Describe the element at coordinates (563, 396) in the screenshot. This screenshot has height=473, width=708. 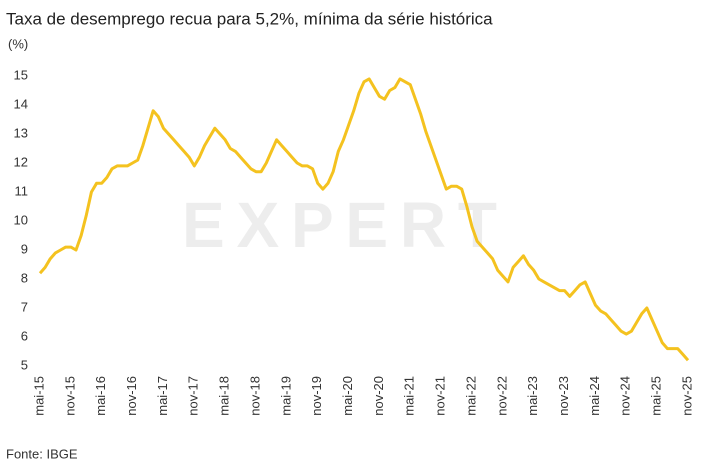
I see `x-tick-label: nov-23` at that location.